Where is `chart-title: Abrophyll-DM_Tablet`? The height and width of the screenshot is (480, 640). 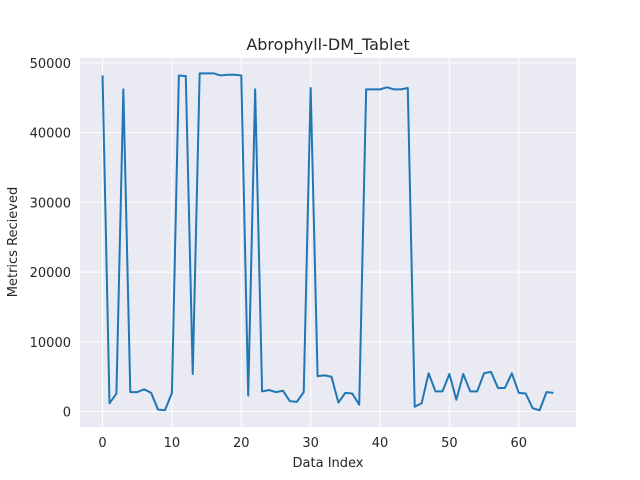
chart-title: Abrophyll-DM_Tablet is located at coordinates (327, 45).